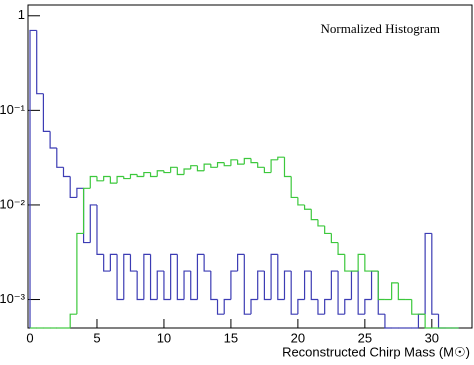  I want to click on x-tick-label: 25, so click(365, 337).